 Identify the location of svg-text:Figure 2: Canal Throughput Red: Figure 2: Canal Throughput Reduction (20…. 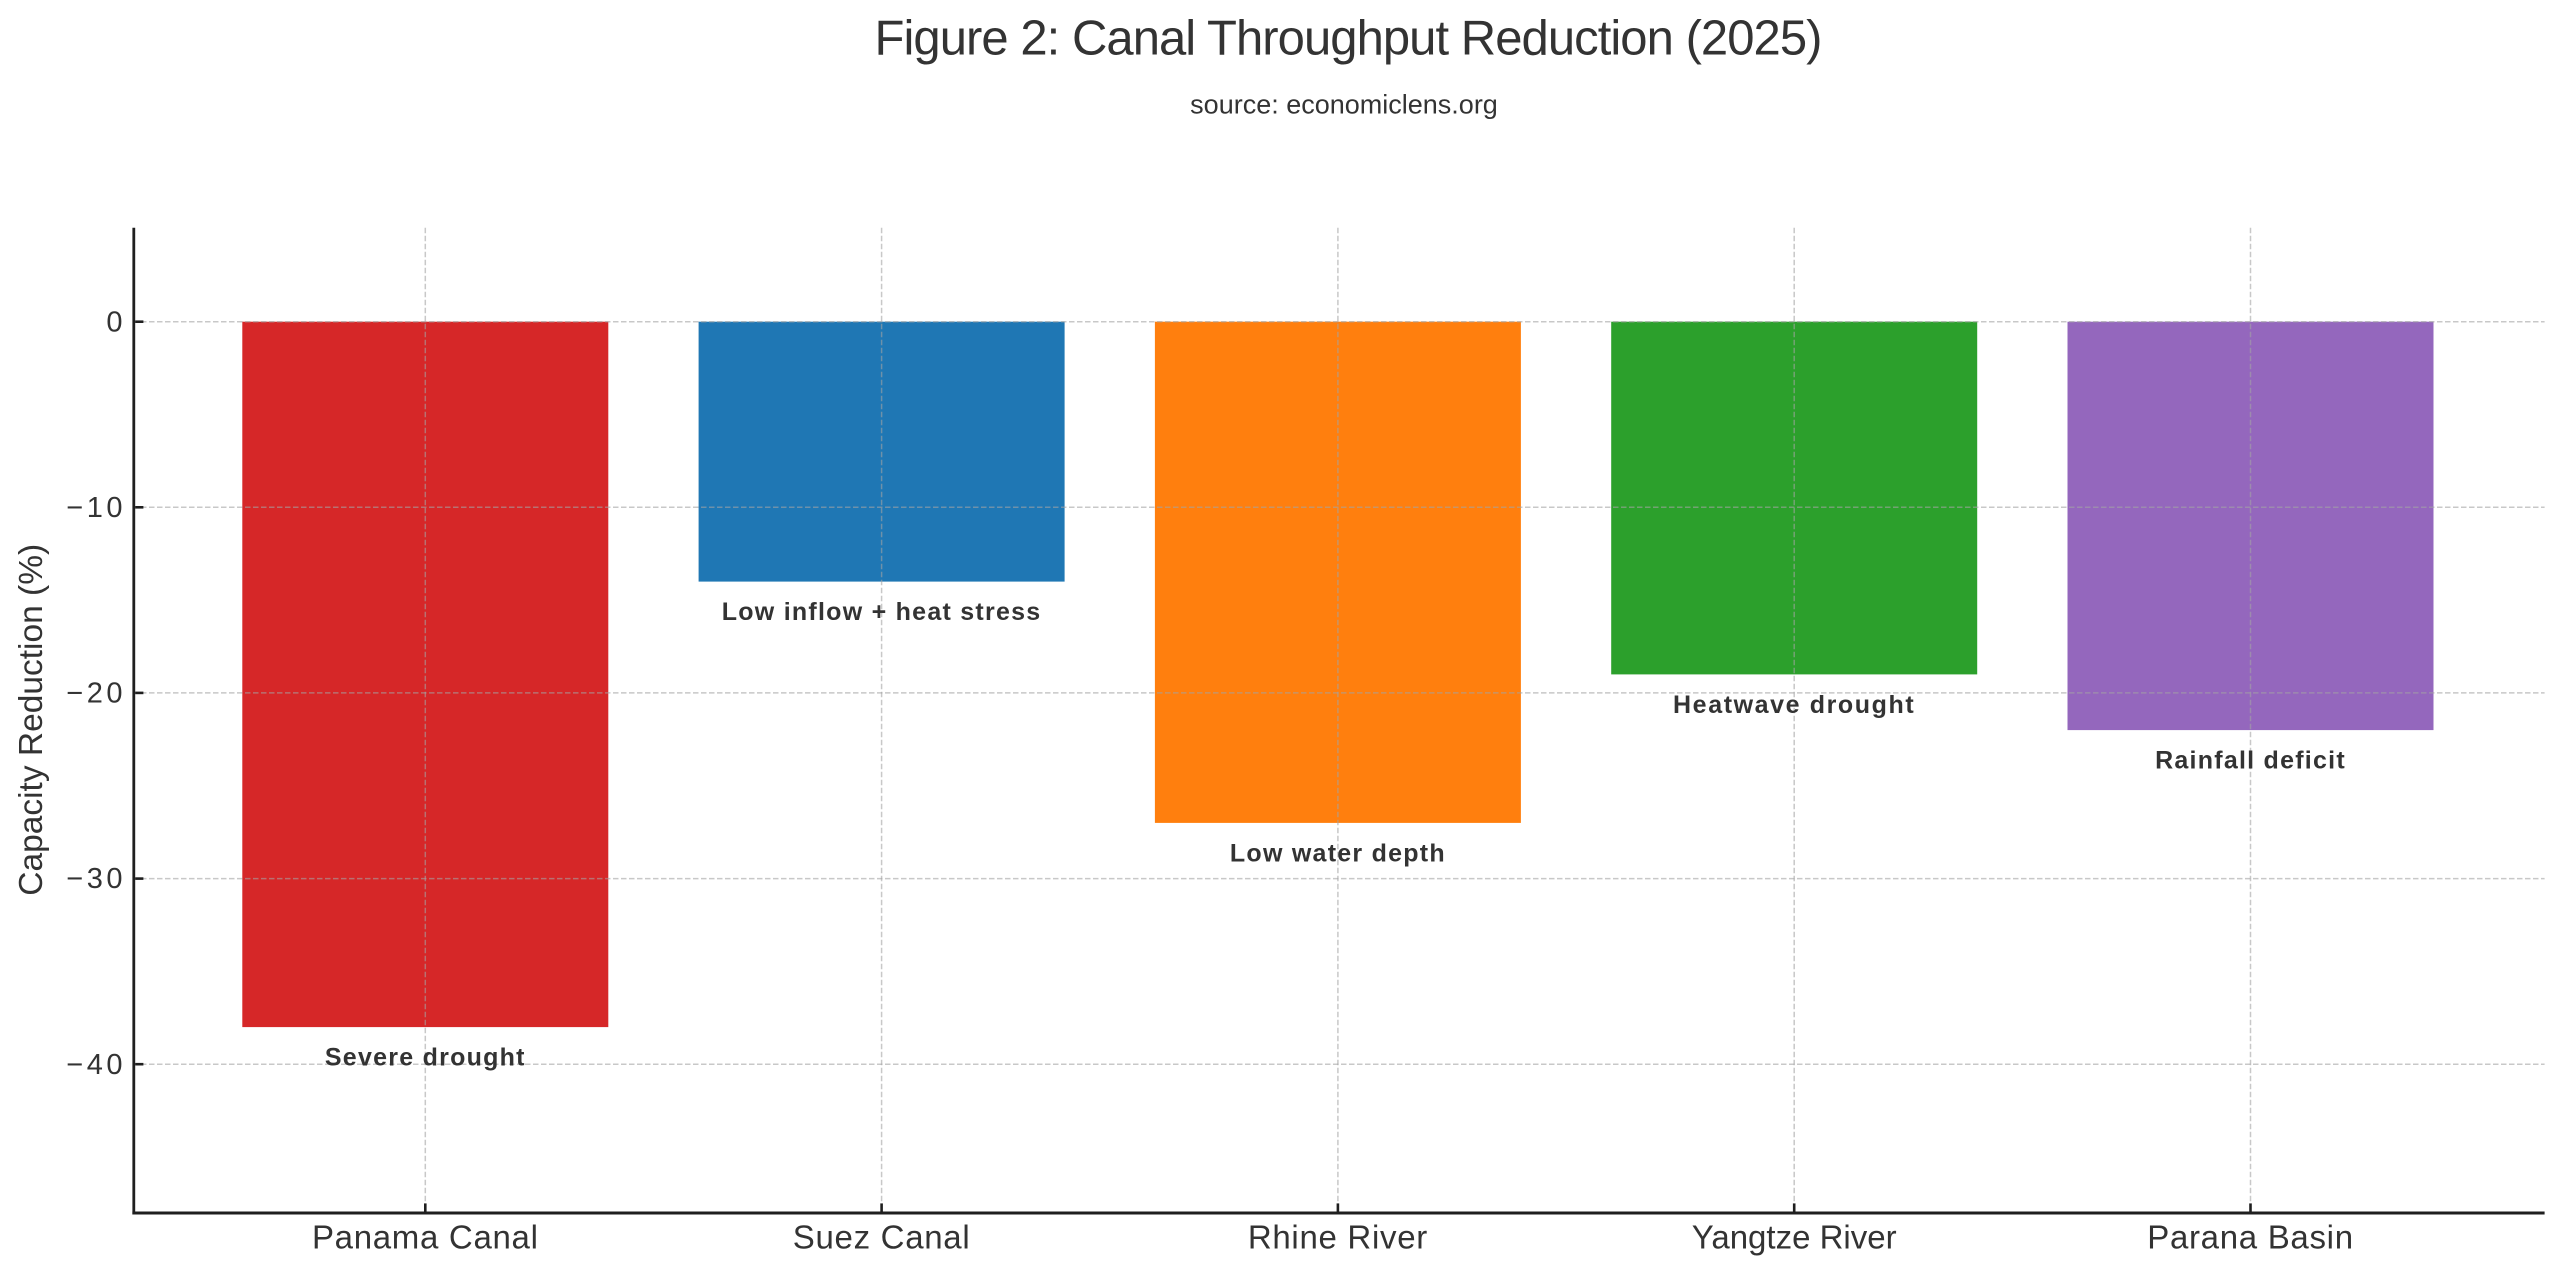
(1347, 39).